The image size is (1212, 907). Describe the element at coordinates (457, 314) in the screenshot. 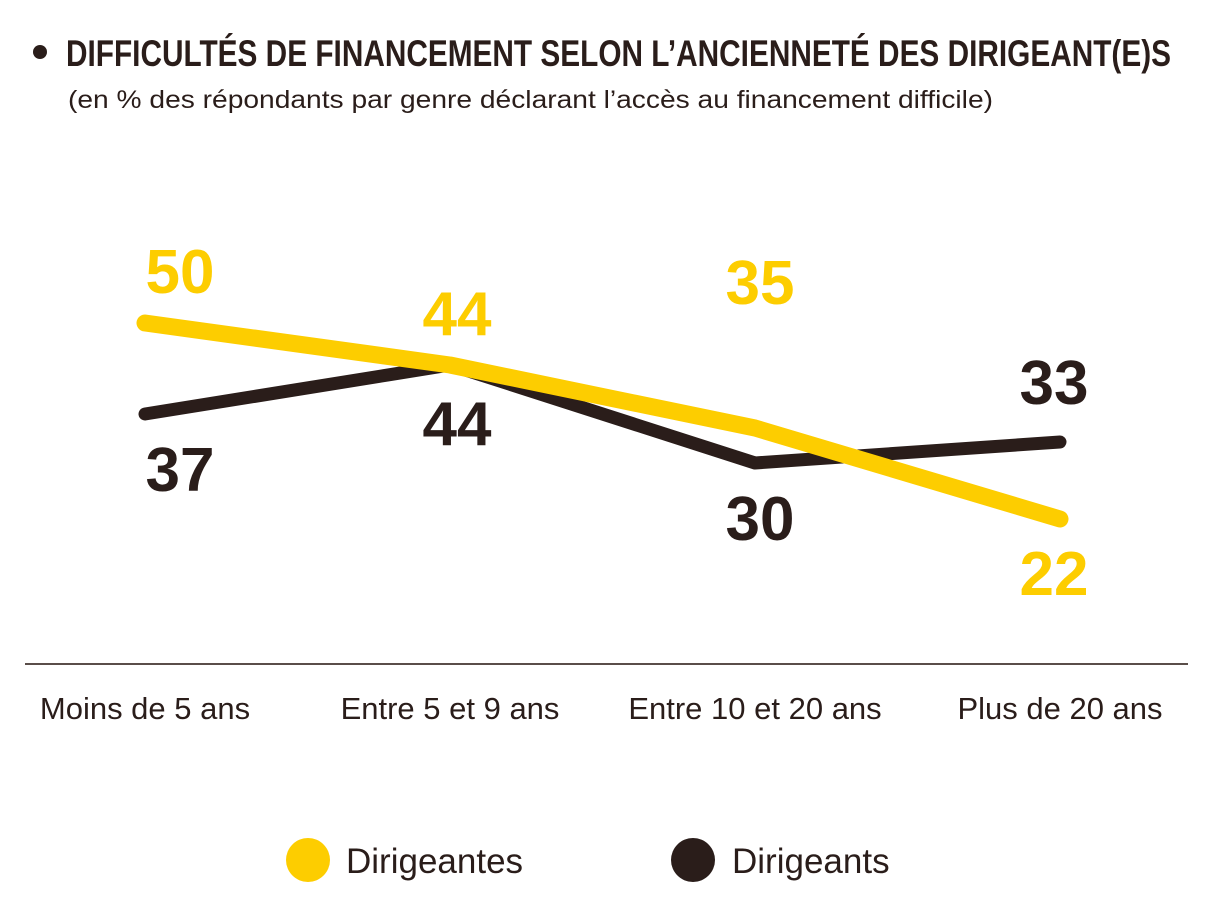

I see `data-label-dirigeantes: 44` at that location.